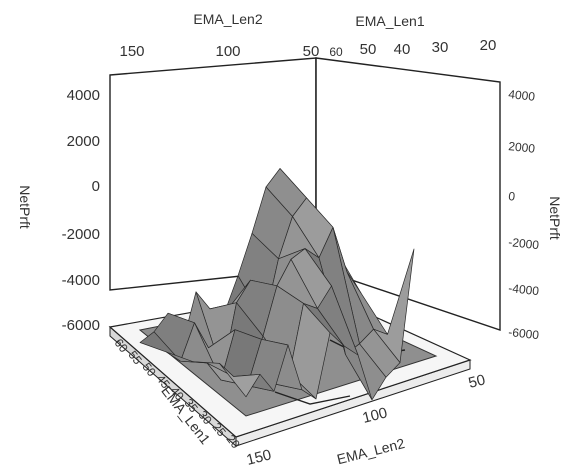  What do you see at coordinates (259, 457) in the screenshot?
I see `front-x-tick: 150` at bounding box center [259, 457].